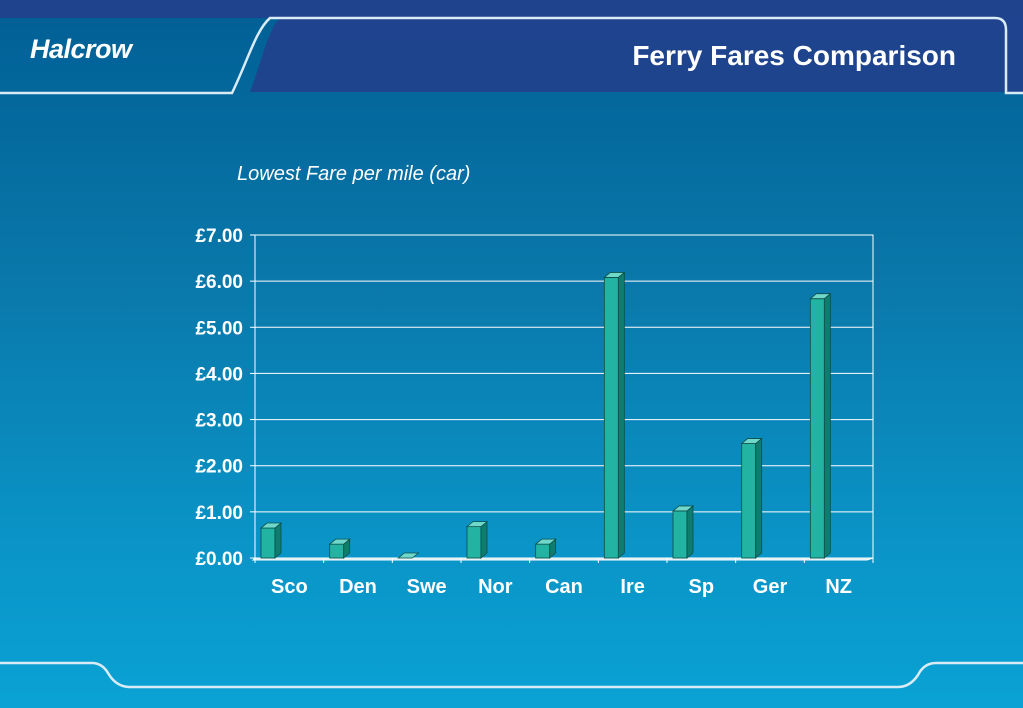 Image resolution: width=1023 pixels, height=708 pixels. I want to click on x-tick-label: Nor, so click(495, 587).